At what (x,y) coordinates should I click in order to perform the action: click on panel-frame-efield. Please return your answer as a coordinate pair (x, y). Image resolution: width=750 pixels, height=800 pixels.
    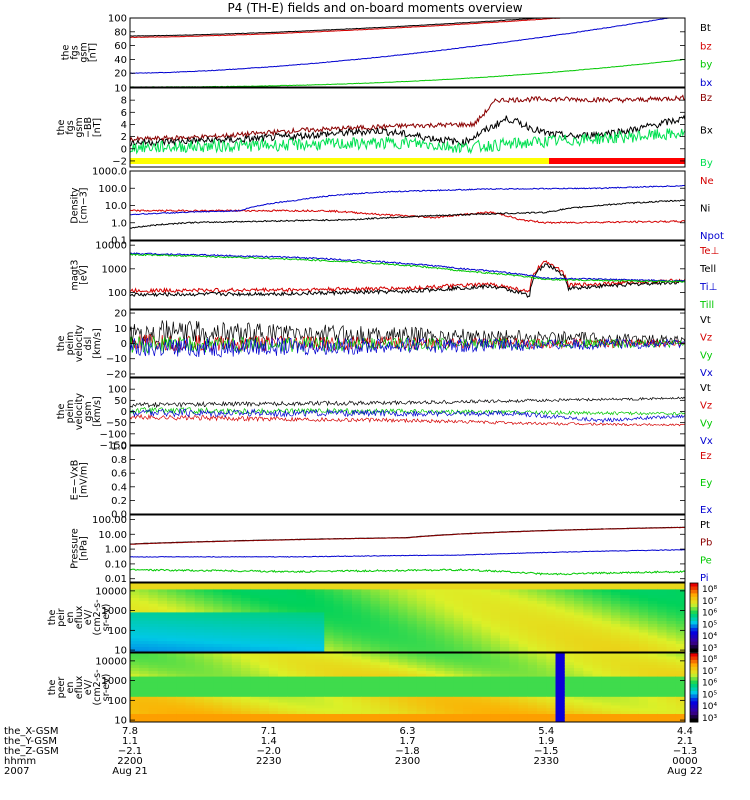
    Looking at the image, I should click on (407, 480).